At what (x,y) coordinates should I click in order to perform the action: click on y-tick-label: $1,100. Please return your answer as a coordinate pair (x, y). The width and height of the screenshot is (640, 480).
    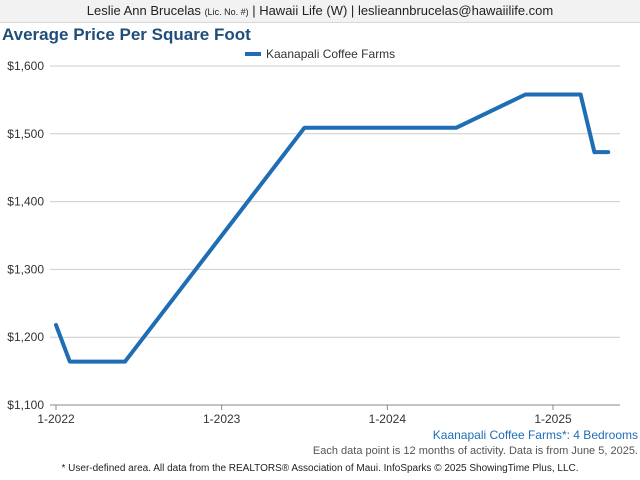
    Looking at the image, I should click on (25, 405).